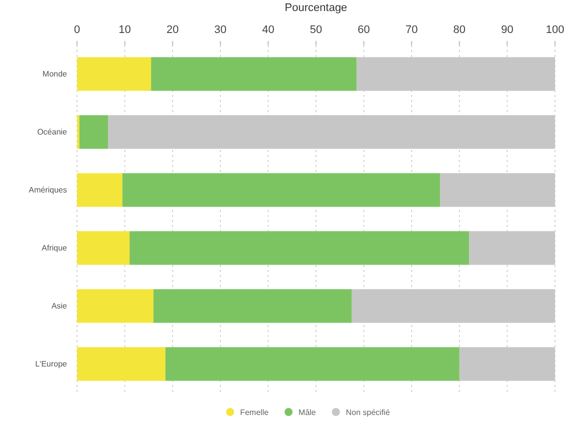 The width and height of the screenshot is (564, 421). What do you see at coordinates (55, 248) in the screenshot?
I see `y-tick-label: Afrique` at bounding box center [55, 248].